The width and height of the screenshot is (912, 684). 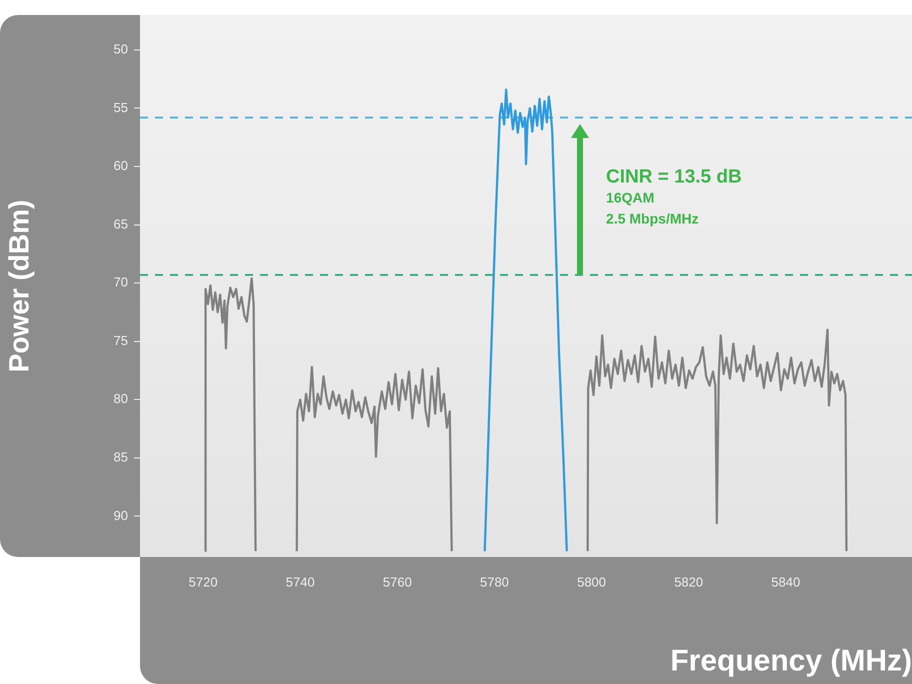 I want to click on y-tick-label: 80, so click(x=121, y=398).